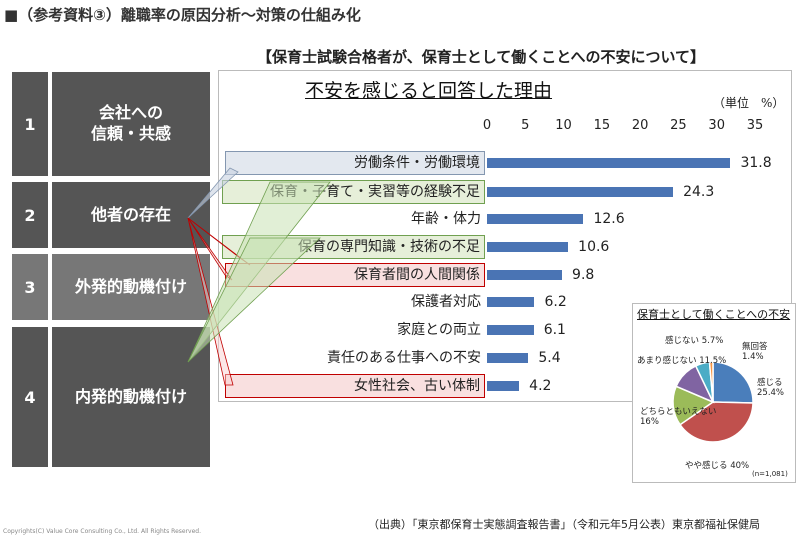  I want to click on pie-label-name: どちらともいえない, so click(678, 412).